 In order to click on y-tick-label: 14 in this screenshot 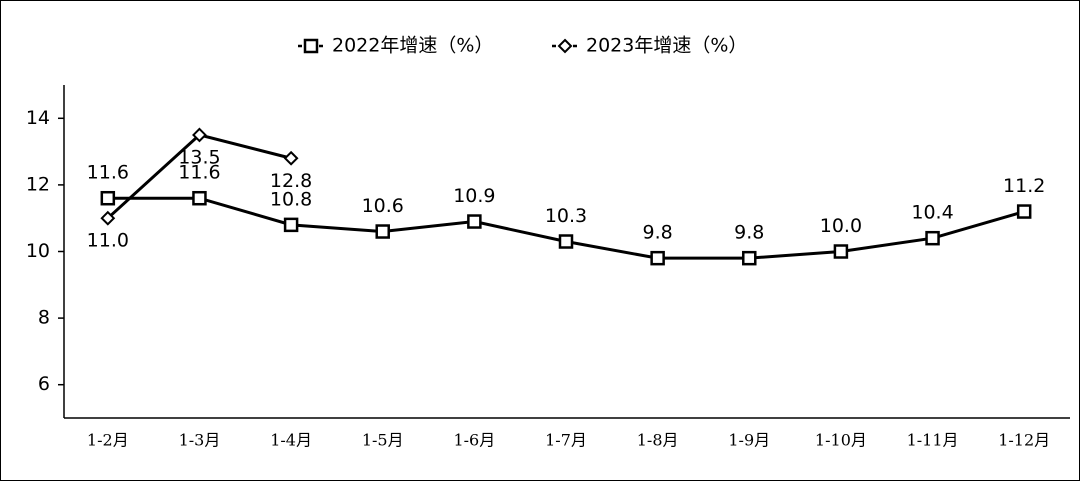, I will do `click(38, 118)`.